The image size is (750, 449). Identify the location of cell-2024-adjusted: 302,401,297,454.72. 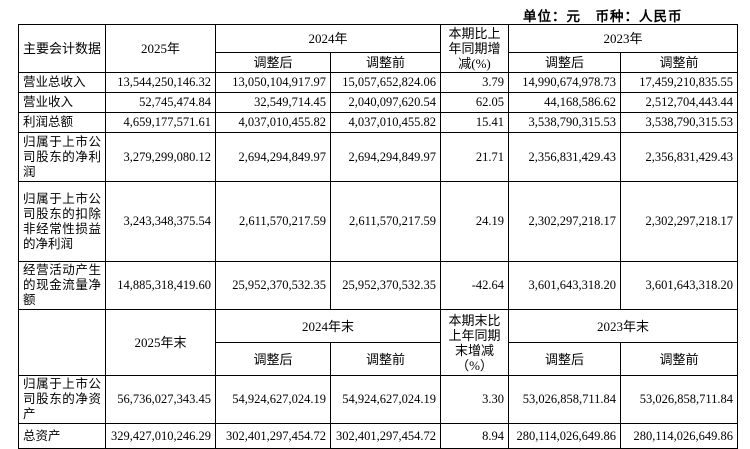
(273, 436).